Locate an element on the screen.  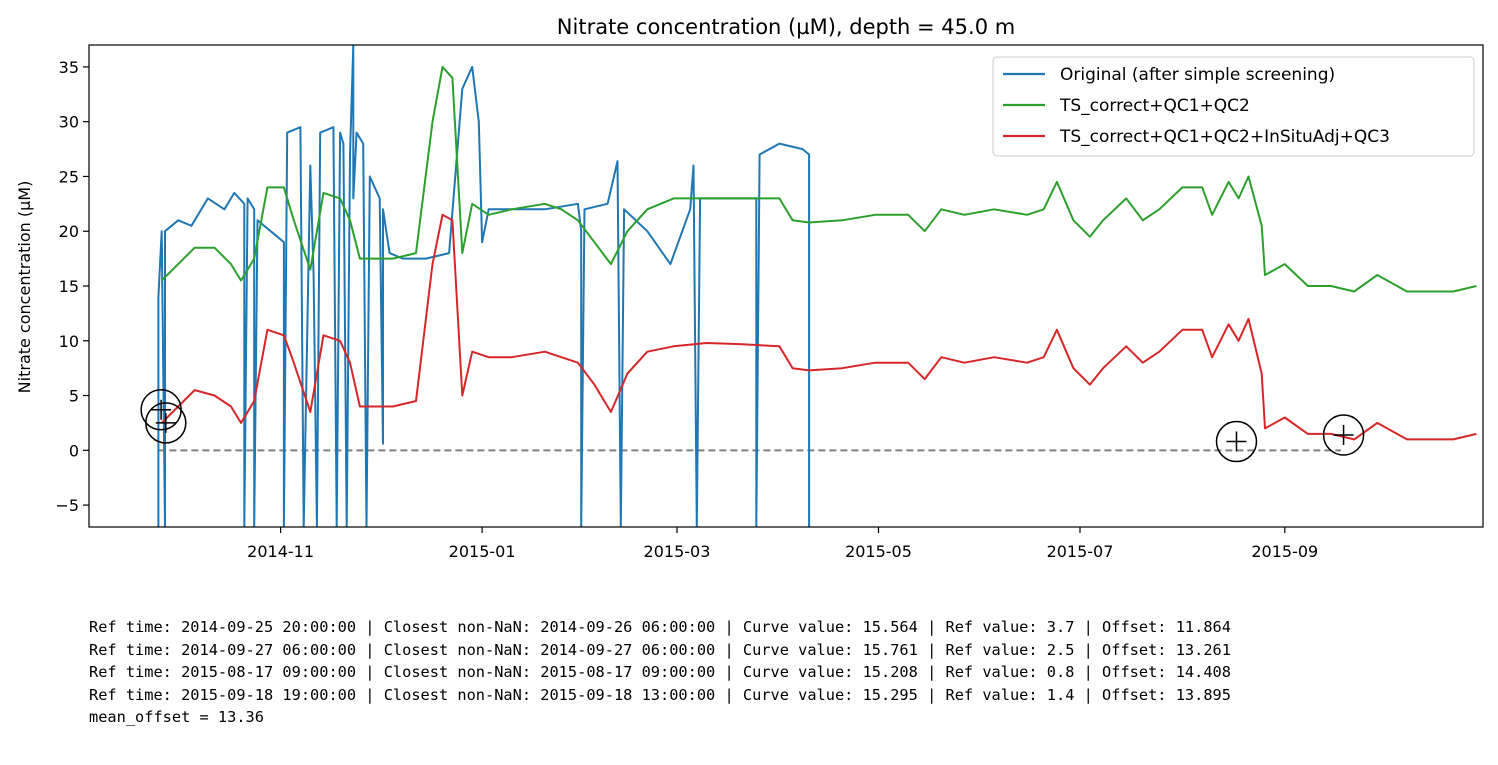
y-tick-label: 25 is located at coordinates (69, 176).